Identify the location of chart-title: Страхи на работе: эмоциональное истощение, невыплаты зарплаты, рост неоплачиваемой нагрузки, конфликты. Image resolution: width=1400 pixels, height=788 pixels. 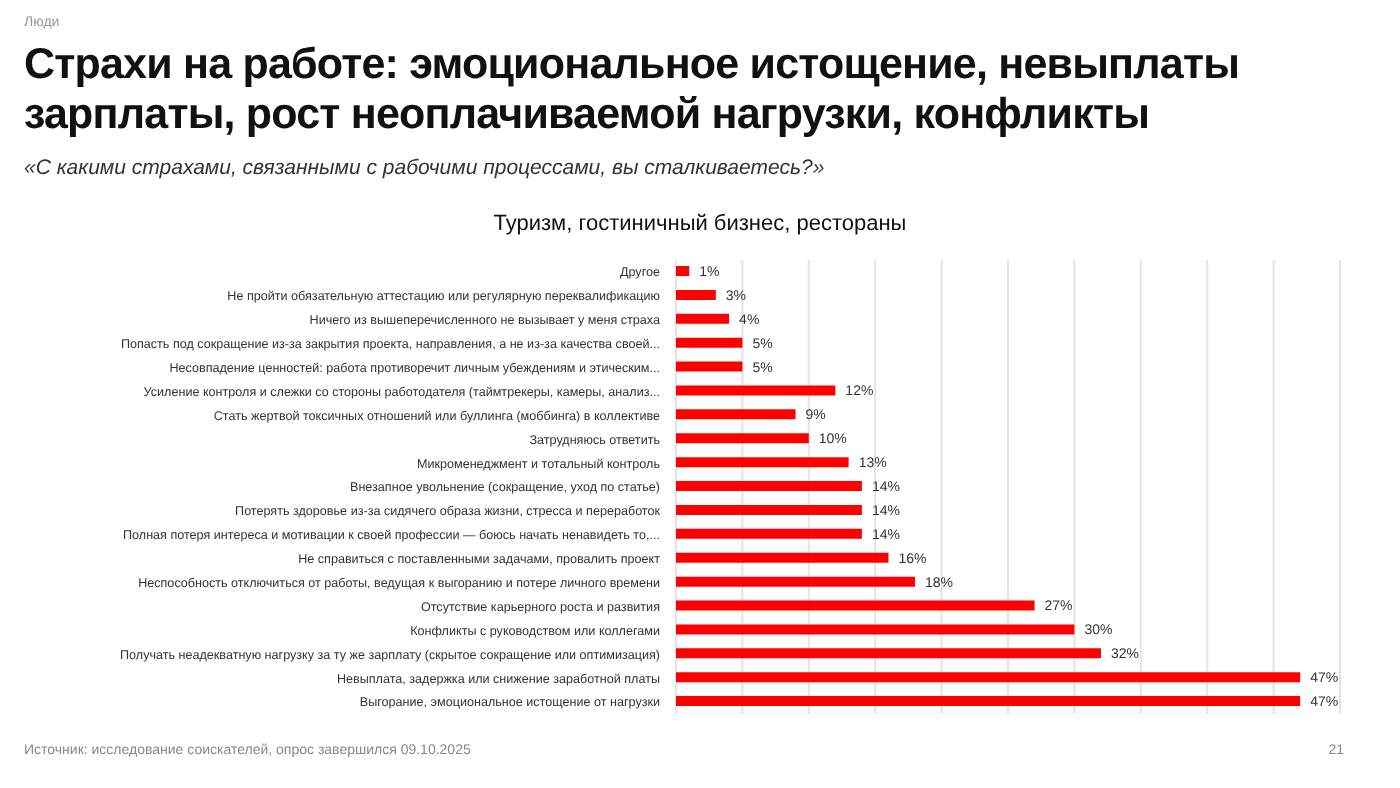
(633, 90).